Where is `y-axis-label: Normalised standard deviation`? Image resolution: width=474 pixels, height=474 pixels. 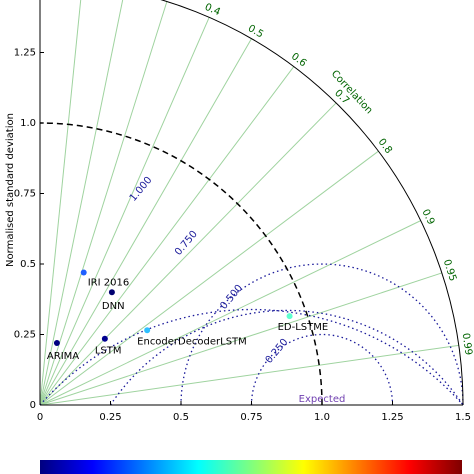
y-axis-label: Normalised standard deviation is located at coordinates (10, 190).